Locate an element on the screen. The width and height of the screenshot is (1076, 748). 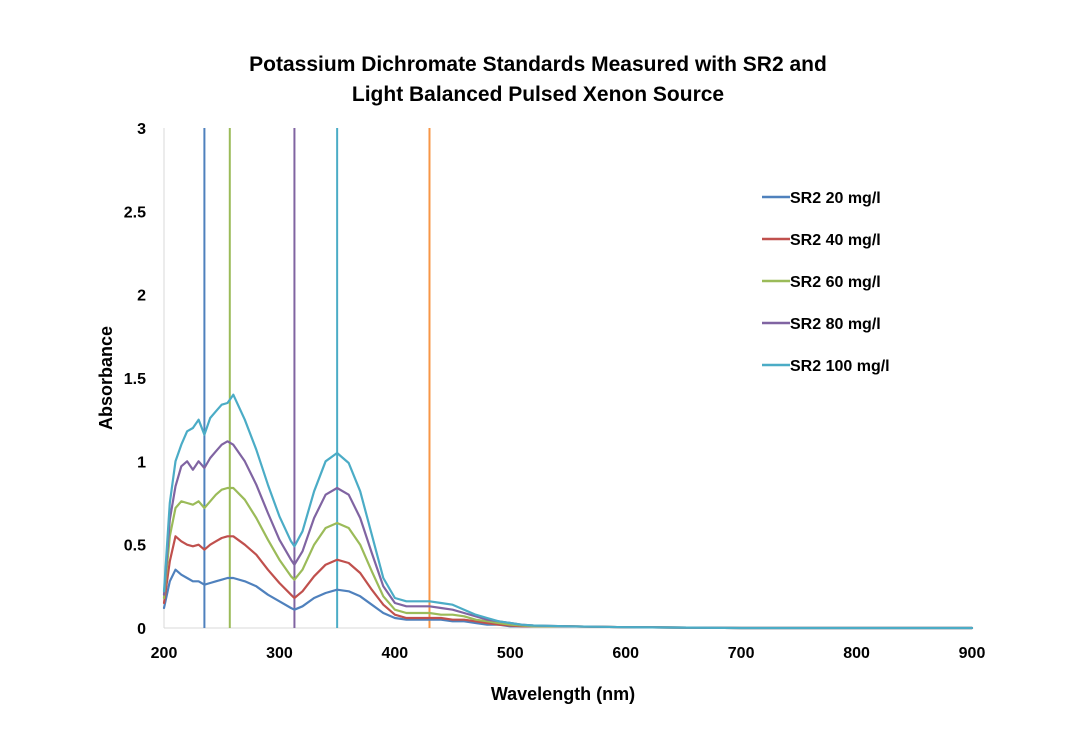
legend-label: SR2 60 mg/l is located at coordinates (835, 282).